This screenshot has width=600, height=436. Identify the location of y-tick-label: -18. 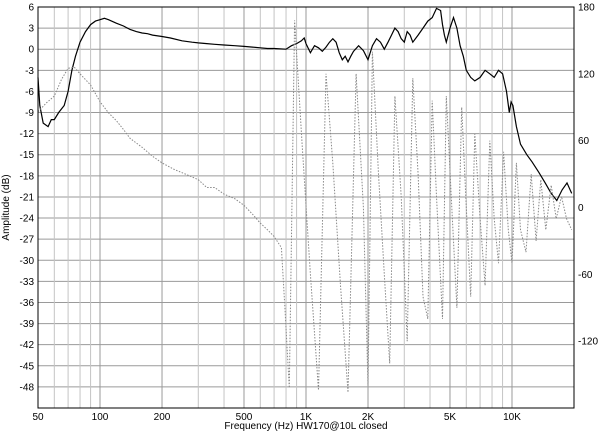
(27, 176).